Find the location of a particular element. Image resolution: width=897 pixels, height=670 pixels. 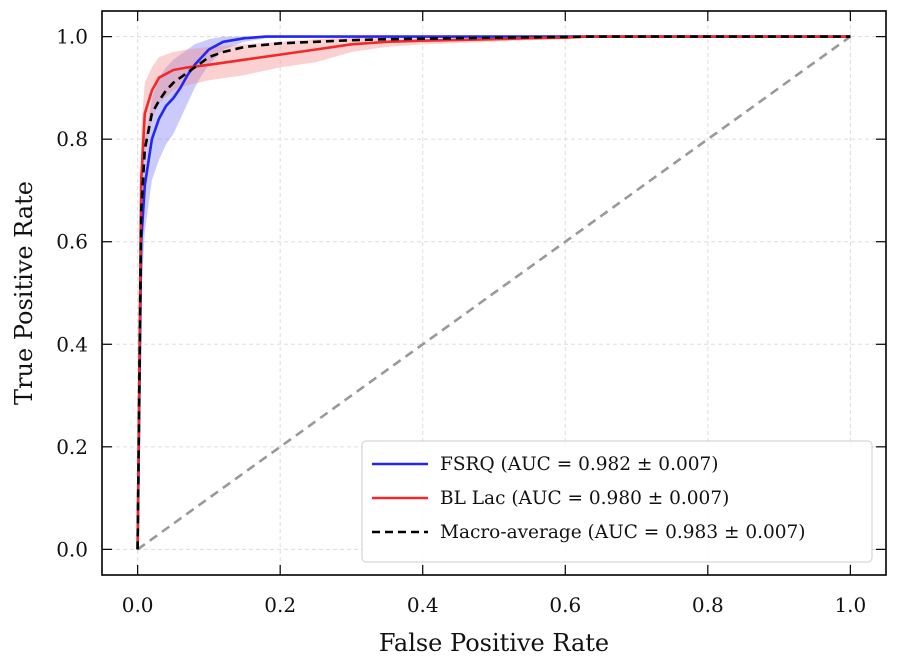

legend-label: Macro-average (AUC = 0.983 ± 0.007) is located at coordinates (623, 532).